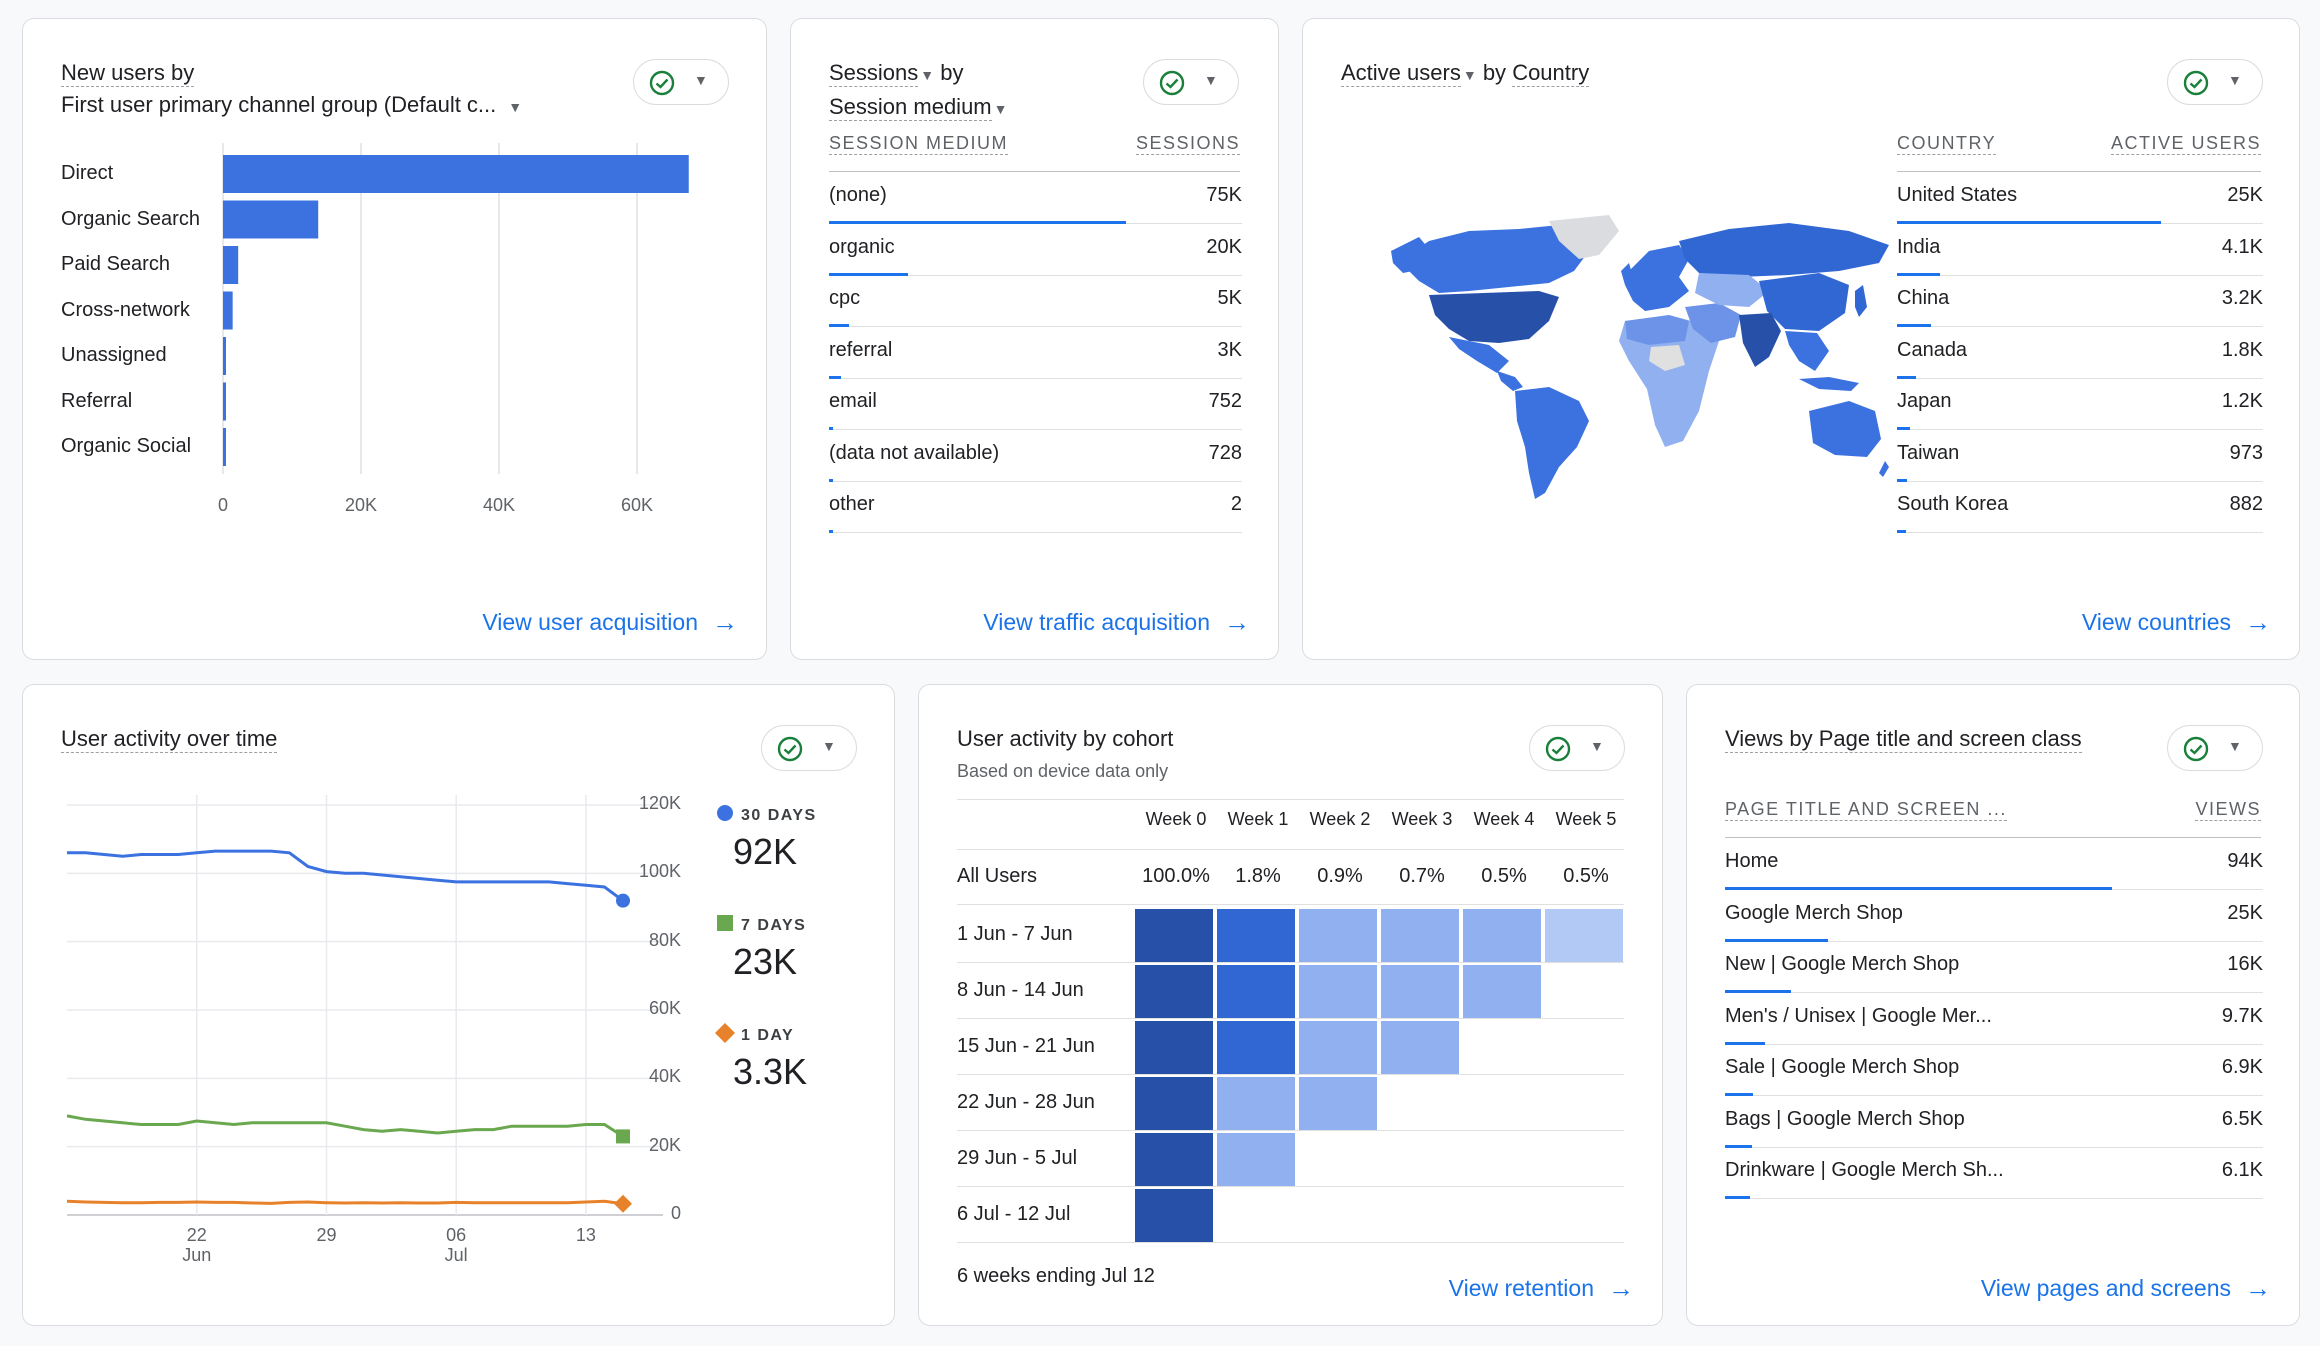  Describe the element at coordinates (1627, 274) in the screenshot. I see `map-uk` at that location.